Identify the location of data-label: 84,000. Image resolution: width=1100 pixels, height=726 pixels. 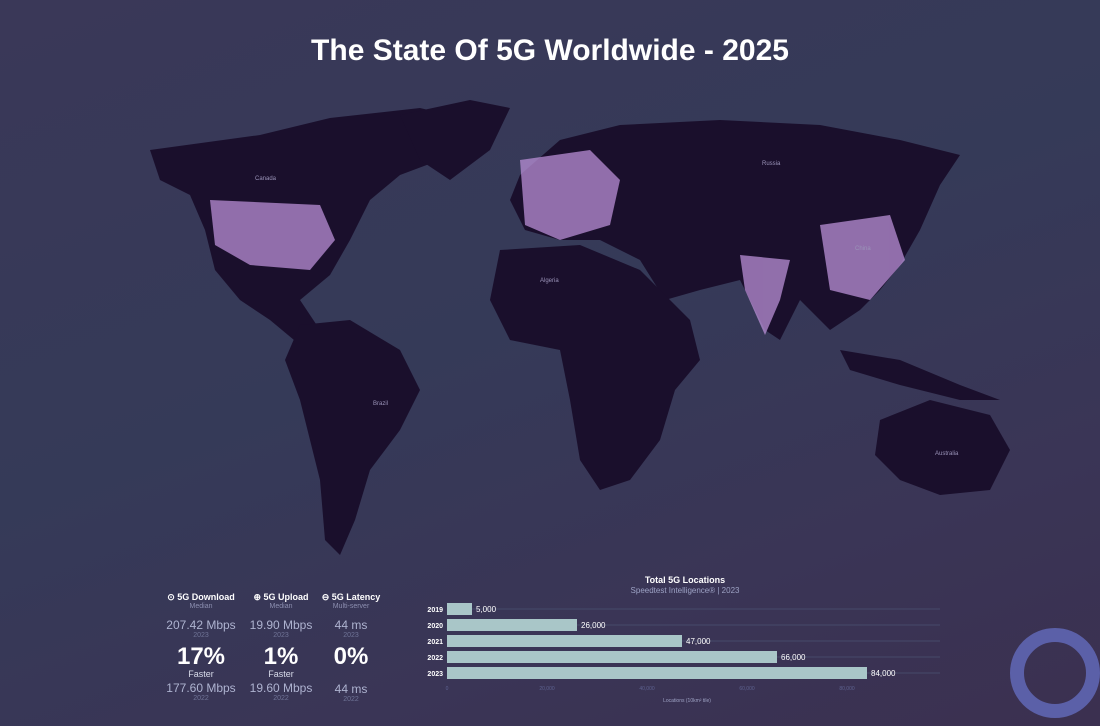
(883, 673).